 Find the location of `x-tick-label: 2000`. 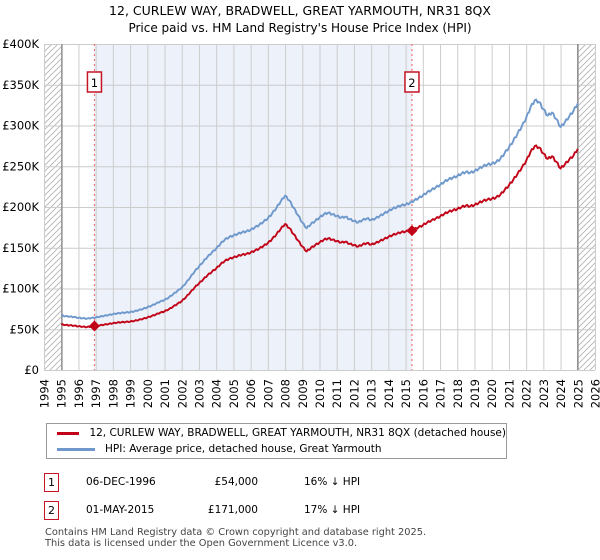

x-tick-label: 2000 is located at coordinates (148, 393).